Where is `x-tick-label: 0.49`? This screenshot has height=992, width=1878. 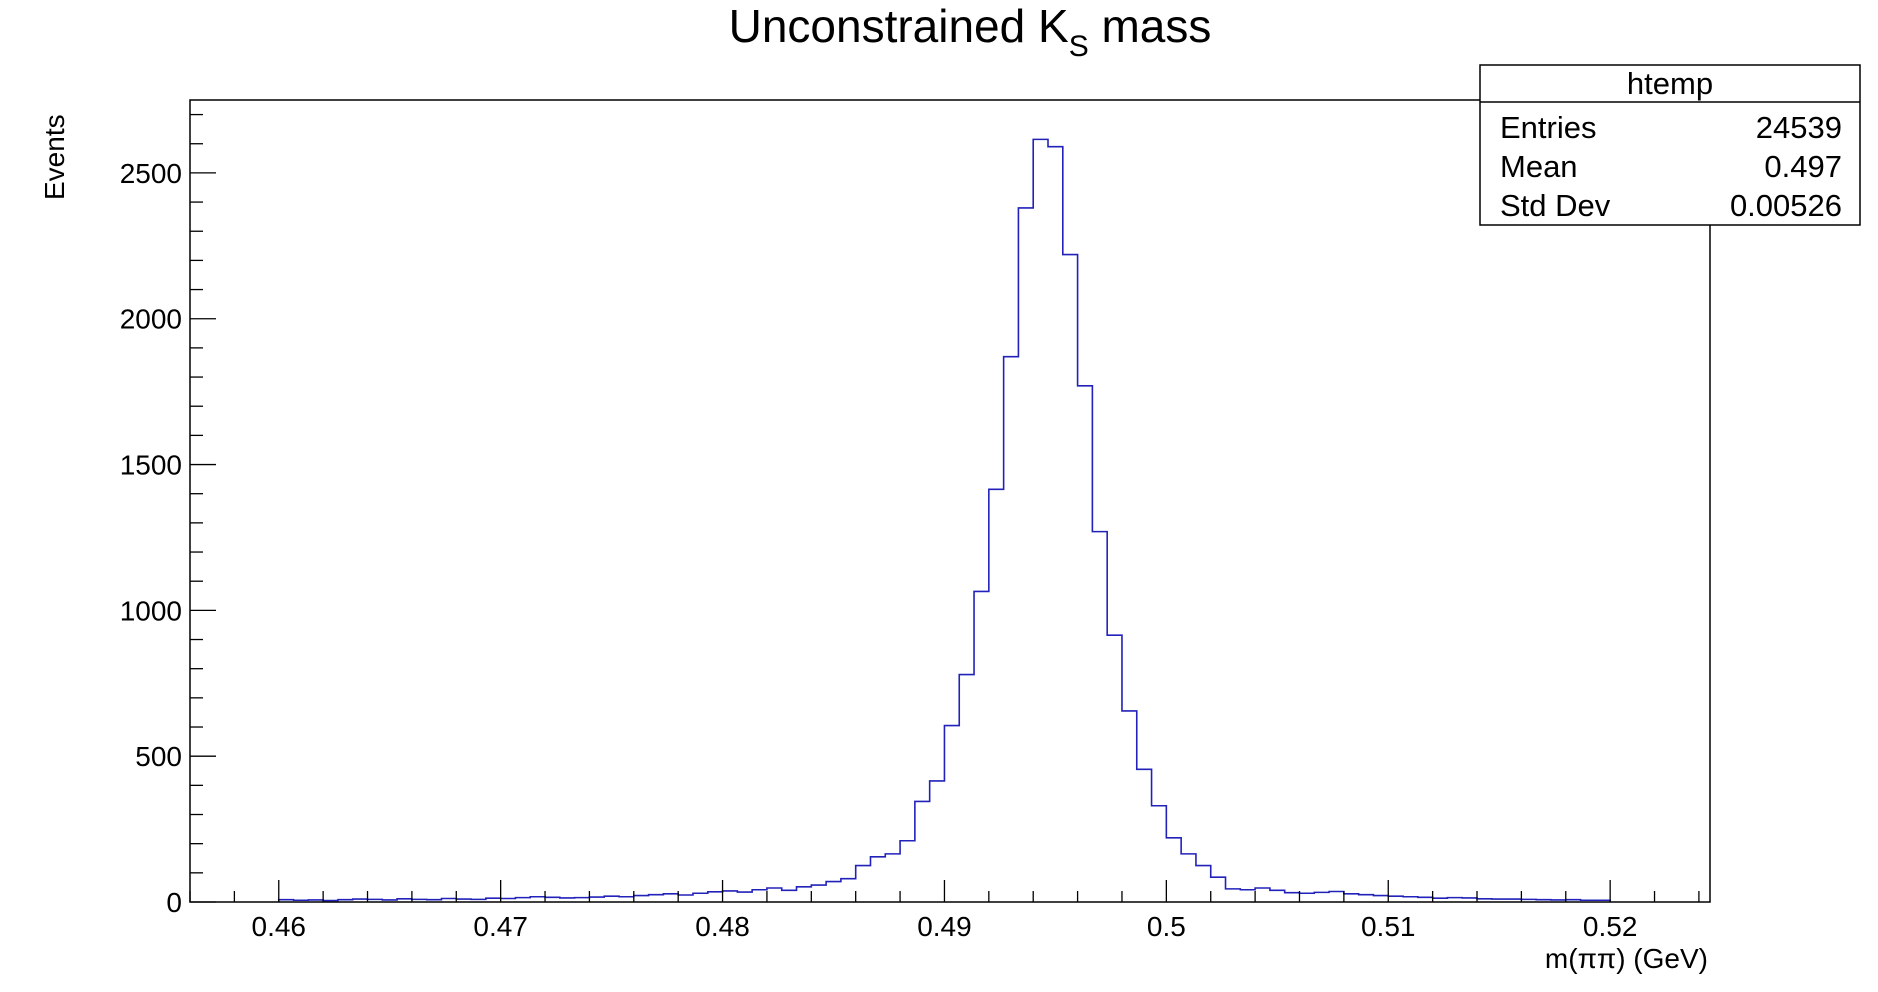 x-tick-label: 0.49 is located at coordinates (944, 926).